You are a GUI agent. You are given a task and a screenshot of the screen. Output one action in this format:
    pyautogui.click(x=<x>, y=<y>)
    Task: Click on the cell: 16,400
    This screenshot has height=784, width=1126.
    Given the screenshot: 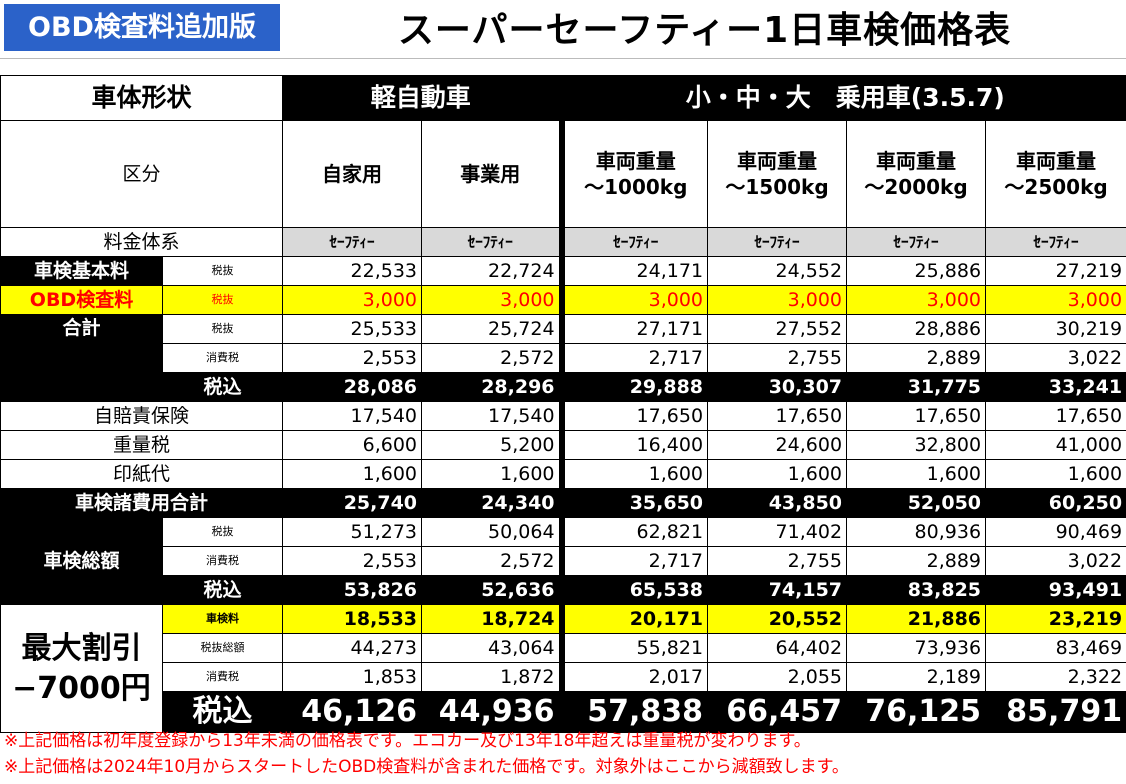 What is the action you would take?
    pyautogui.click(x=633, y=445)
    